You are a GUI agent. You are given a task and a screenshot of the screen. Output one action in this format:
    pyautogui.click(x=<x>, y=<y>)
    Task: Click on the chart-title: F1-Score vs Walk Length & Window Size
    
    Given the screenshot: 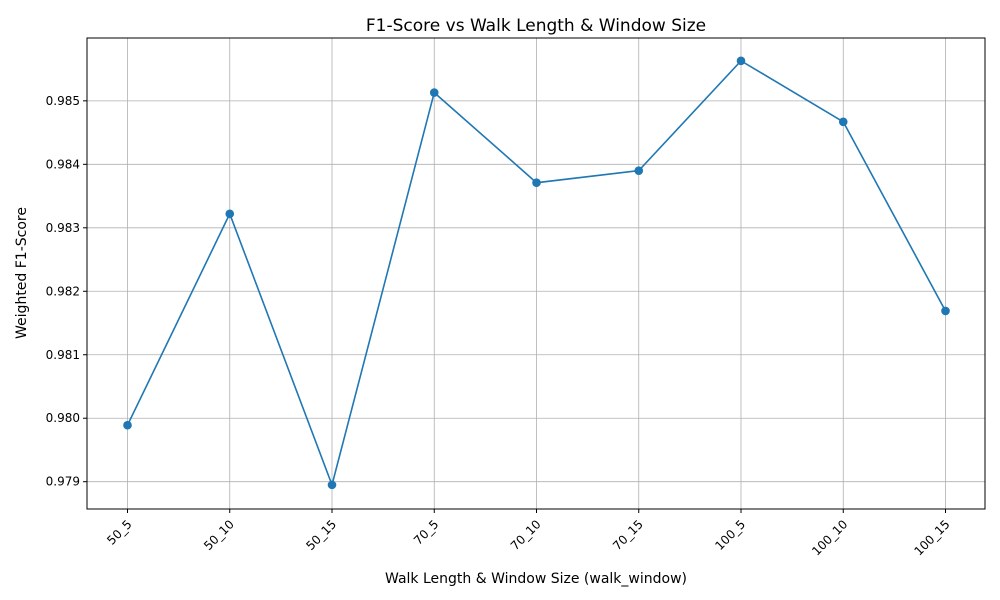 What is the action you would take?
    pyautogui.click(x=536, y=26)
    